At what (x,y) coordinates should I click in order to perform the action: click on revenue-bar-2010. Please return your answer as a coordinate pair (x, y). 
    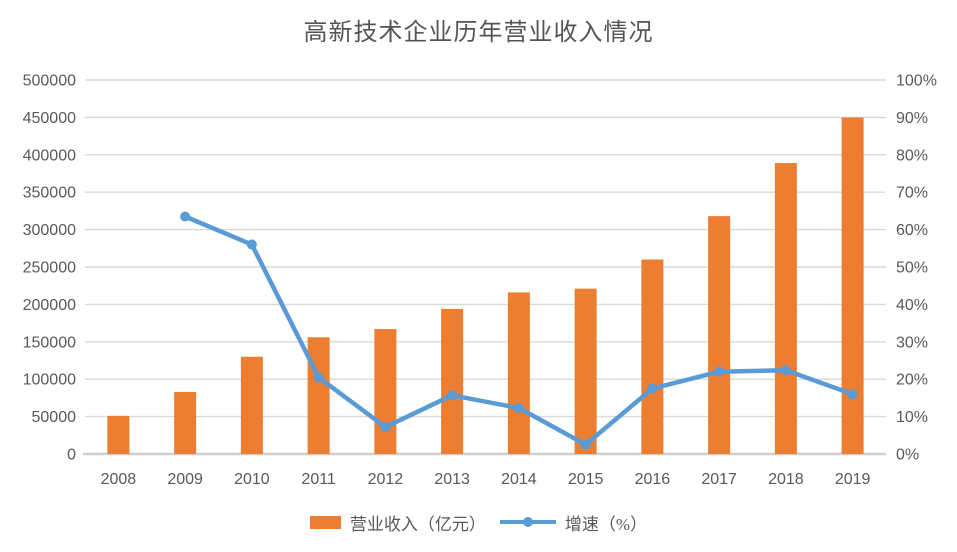
    Looking at the image, I should click on (251, 405).